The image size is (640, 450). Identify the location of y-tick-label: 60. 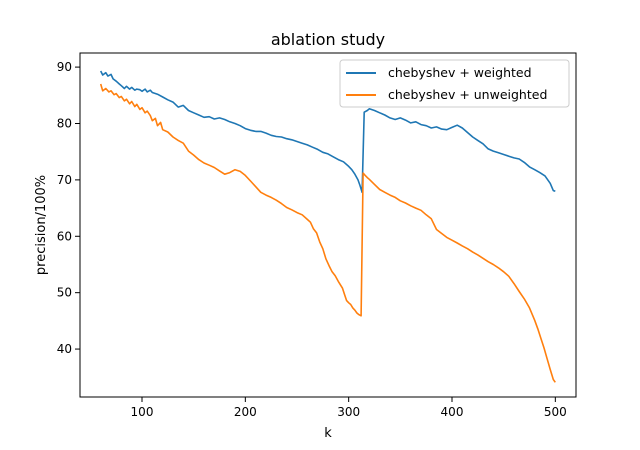
(64, 236).